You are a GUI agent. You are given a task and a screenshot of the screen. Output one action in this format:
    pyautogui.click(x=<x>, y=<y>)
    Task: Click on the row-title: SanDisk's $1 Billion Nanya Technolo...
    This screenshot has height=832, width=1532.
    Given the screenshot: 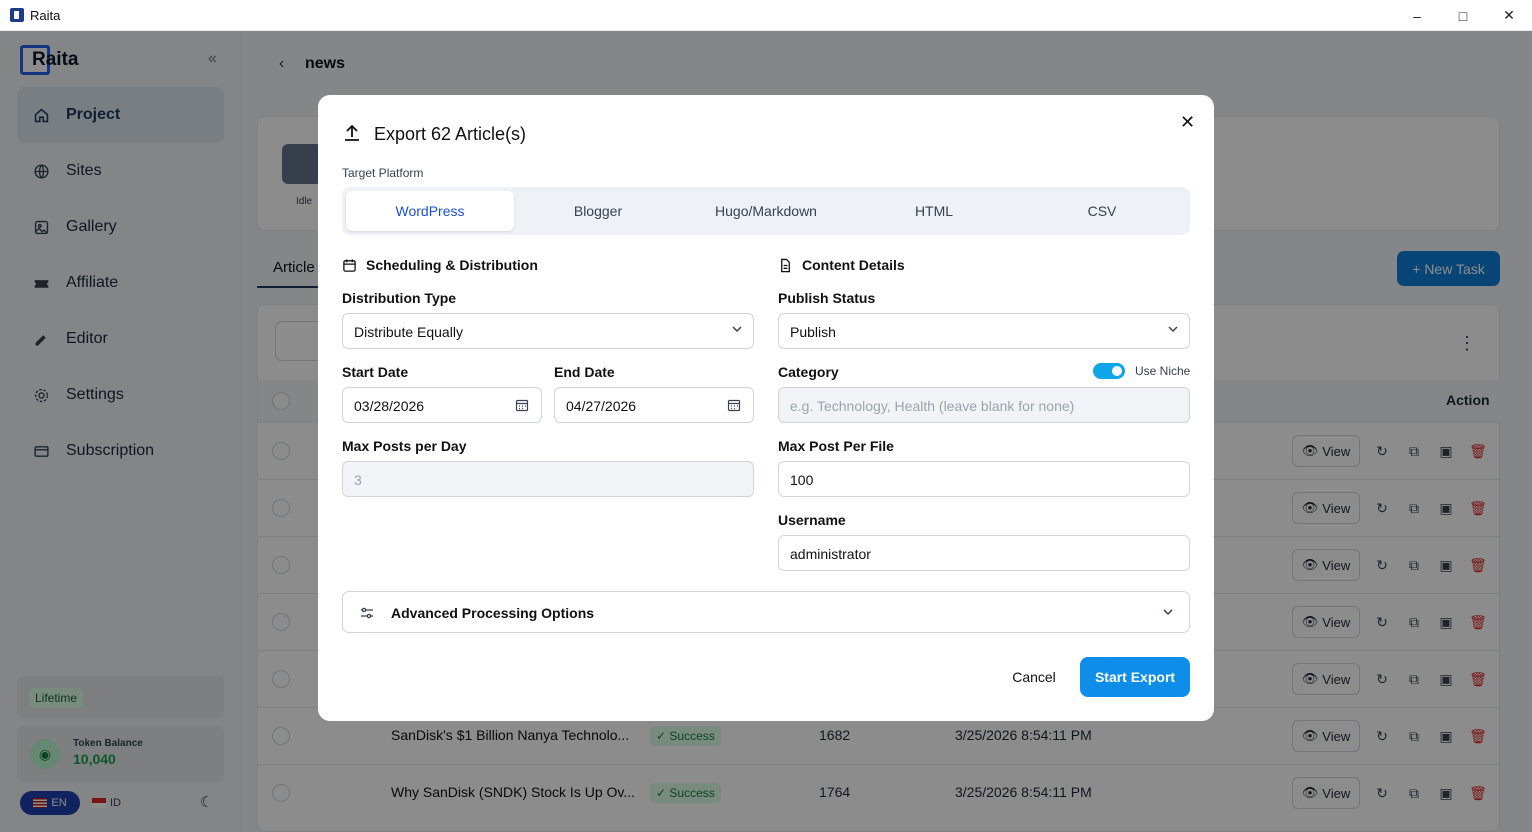 What is the action you would take?
    pyautogui.click(x=510, y=735)
    